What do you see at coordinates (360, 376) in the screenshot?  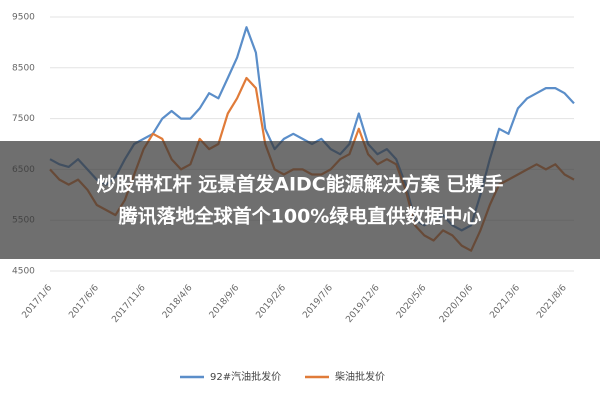 I see `legend-label: 柴油批发价` at bounding box center [360, 376].